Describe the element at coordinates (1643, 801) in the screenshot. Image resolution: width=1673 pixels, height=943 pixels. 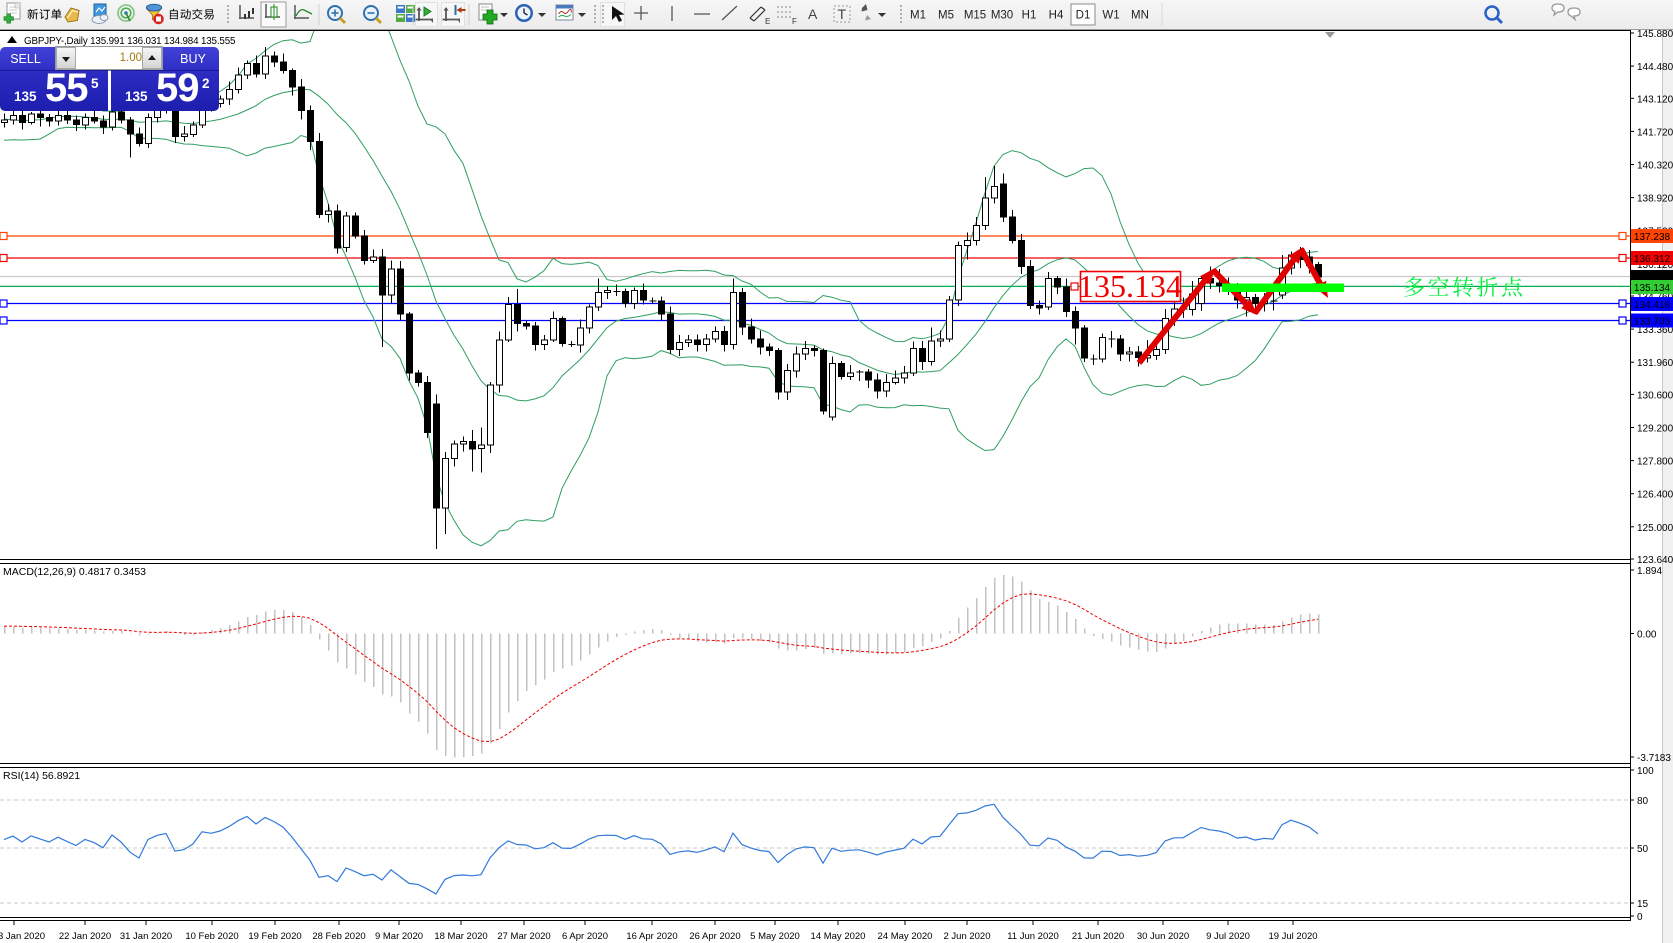
I see `svg-text: 80` at that location.